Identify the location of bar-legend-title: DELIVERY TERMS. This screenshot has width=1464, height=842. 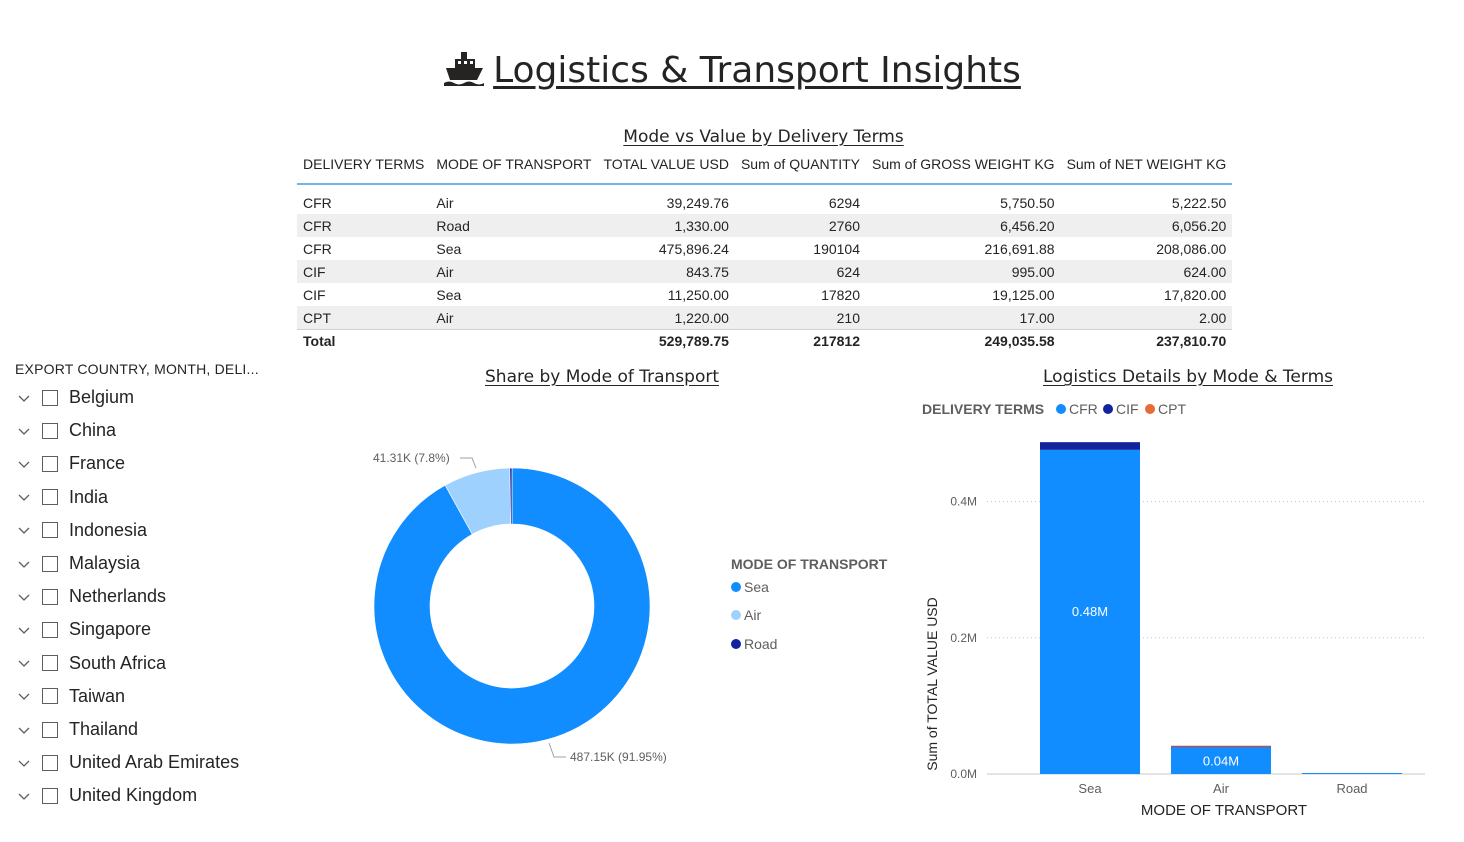
(983, 409).